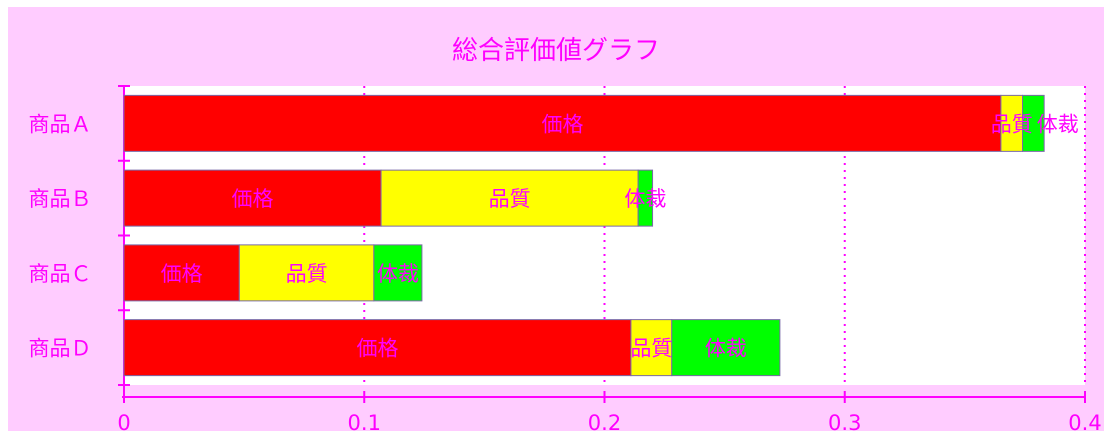 This screenshot has width=1112, height=437. What do you see at coordinates (364, 423) in the screenshot?
I see `x-tick-label: 0.1` at bounding box center [364, 423].